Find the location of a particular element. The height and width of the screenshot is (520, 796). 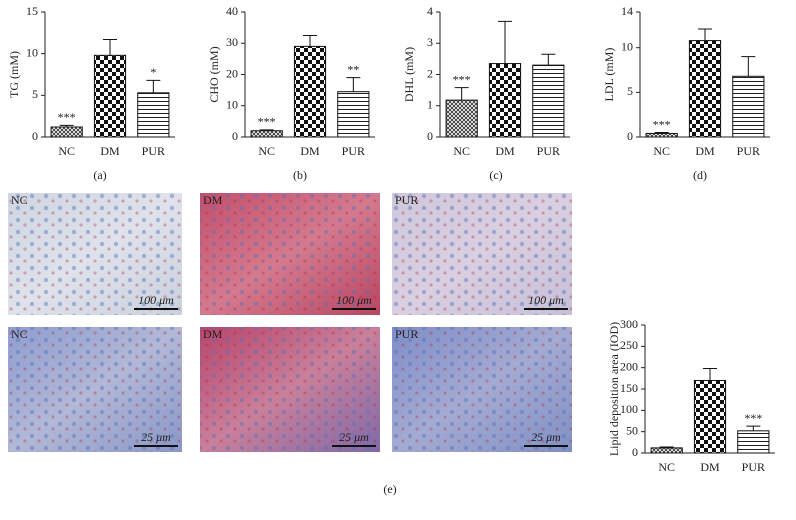

y-tick-label: 15 is located at coordinates (32, 11).